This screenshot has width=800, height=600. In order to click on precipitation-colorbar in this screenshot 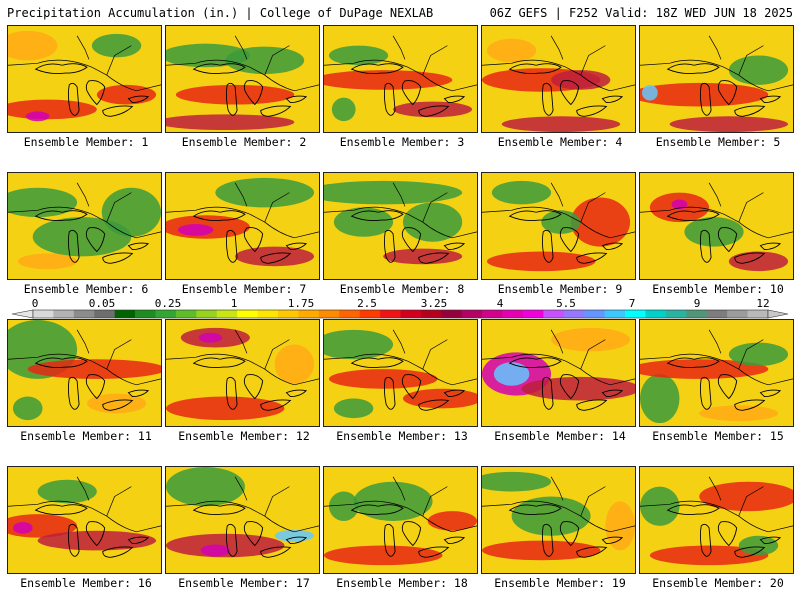, I will do `click(400, 314)`.